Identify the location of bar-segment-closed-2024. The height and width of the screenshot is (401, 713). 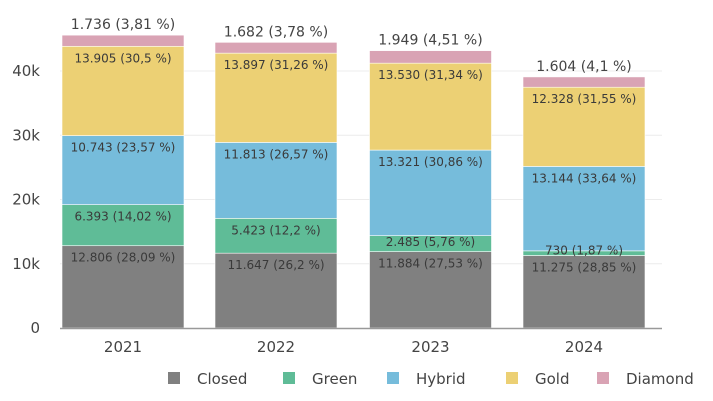
(584, 292).